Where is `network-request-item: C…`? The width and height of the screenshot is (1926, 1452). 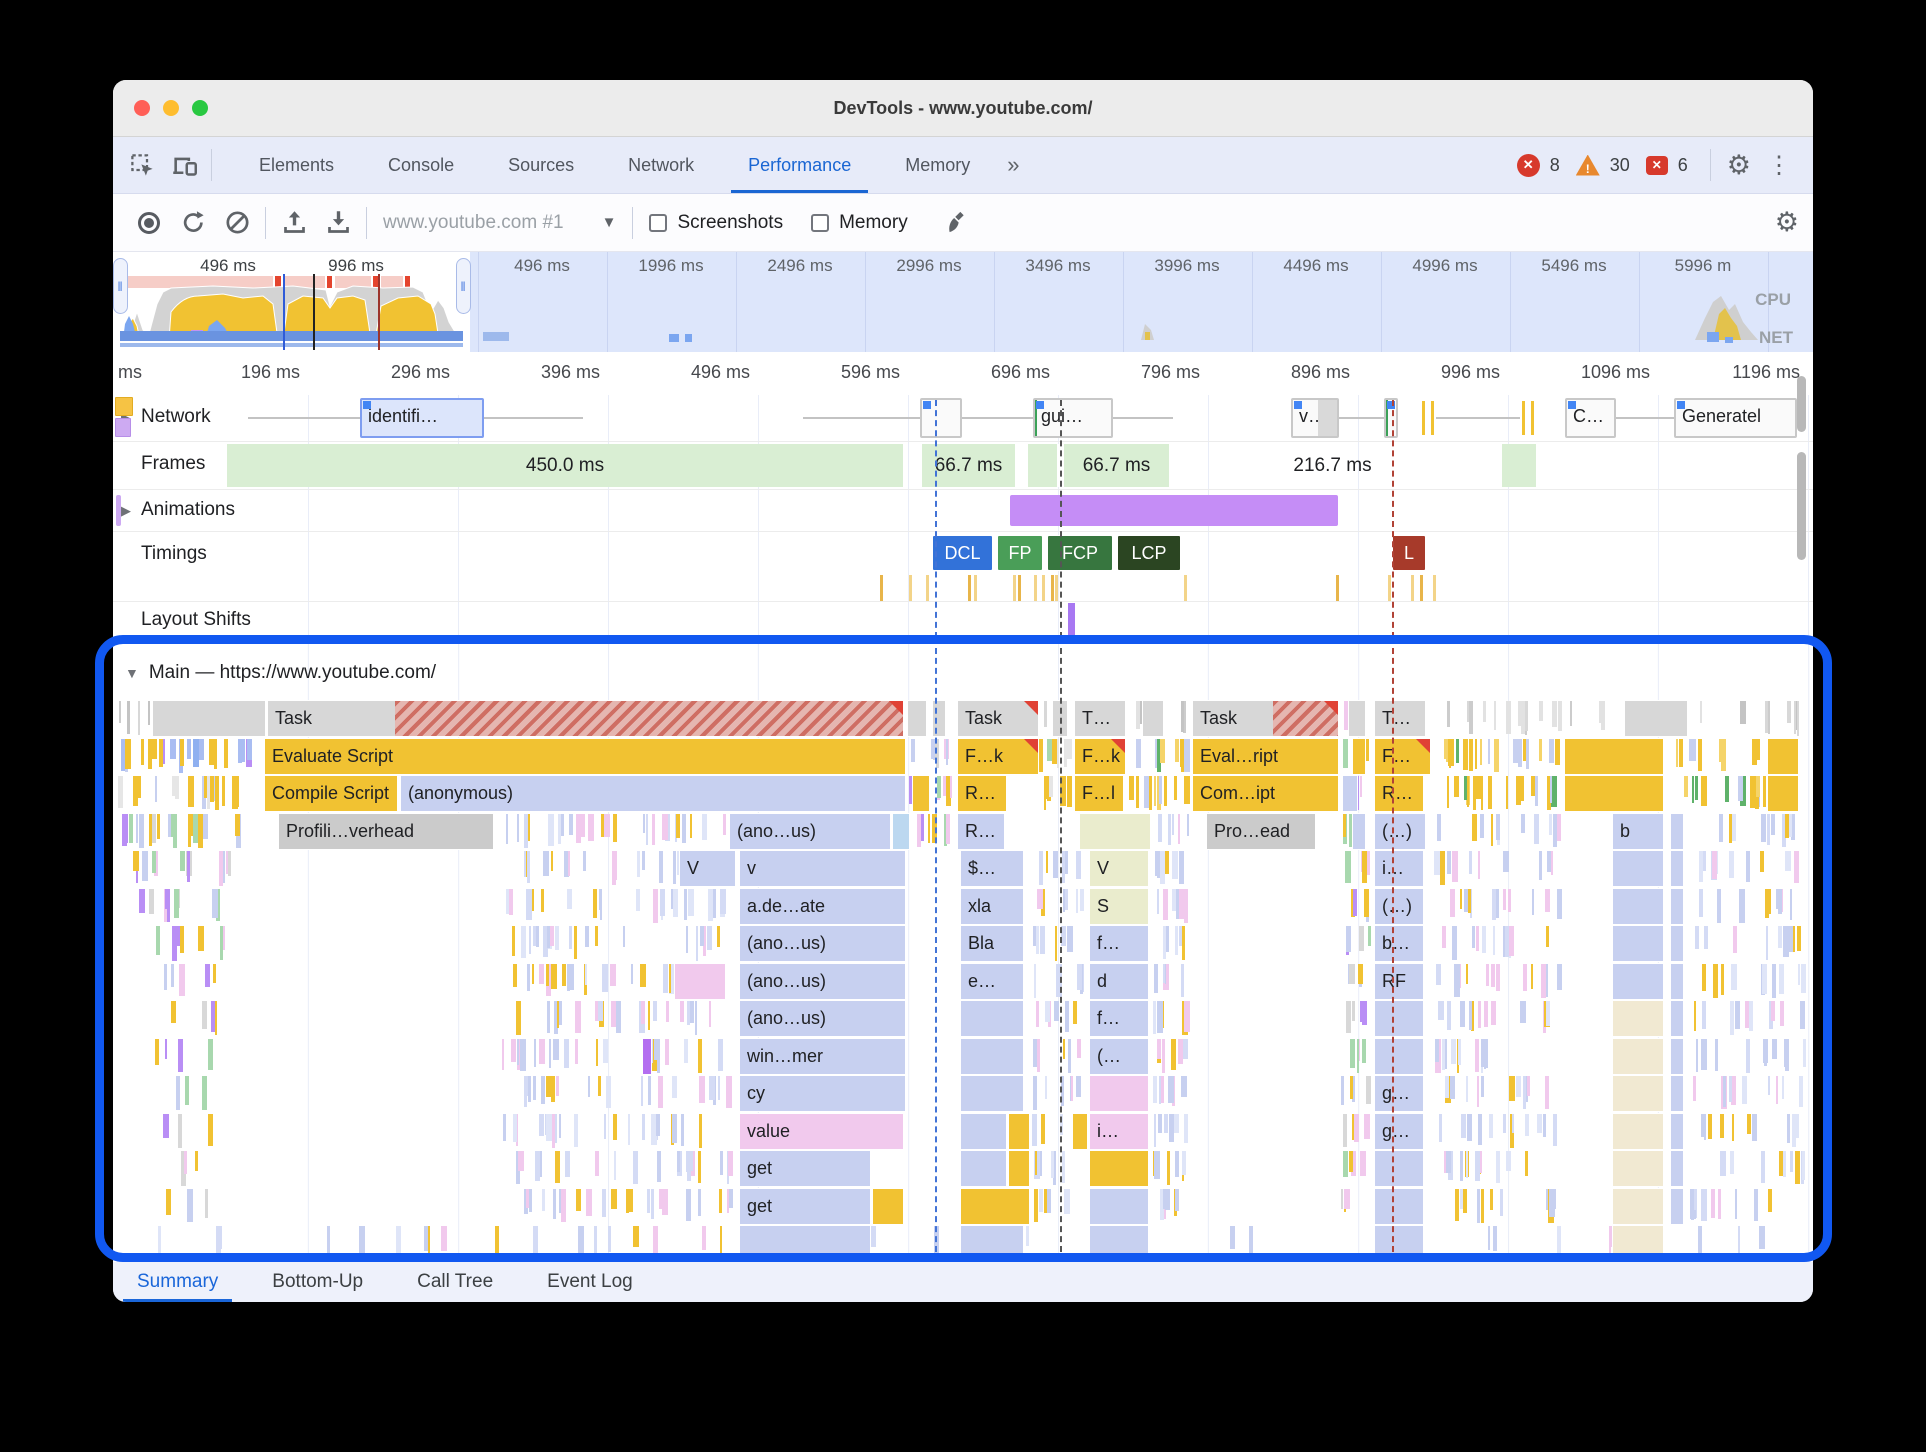
network-request-item: C… is located at coordinates (1590, 418).